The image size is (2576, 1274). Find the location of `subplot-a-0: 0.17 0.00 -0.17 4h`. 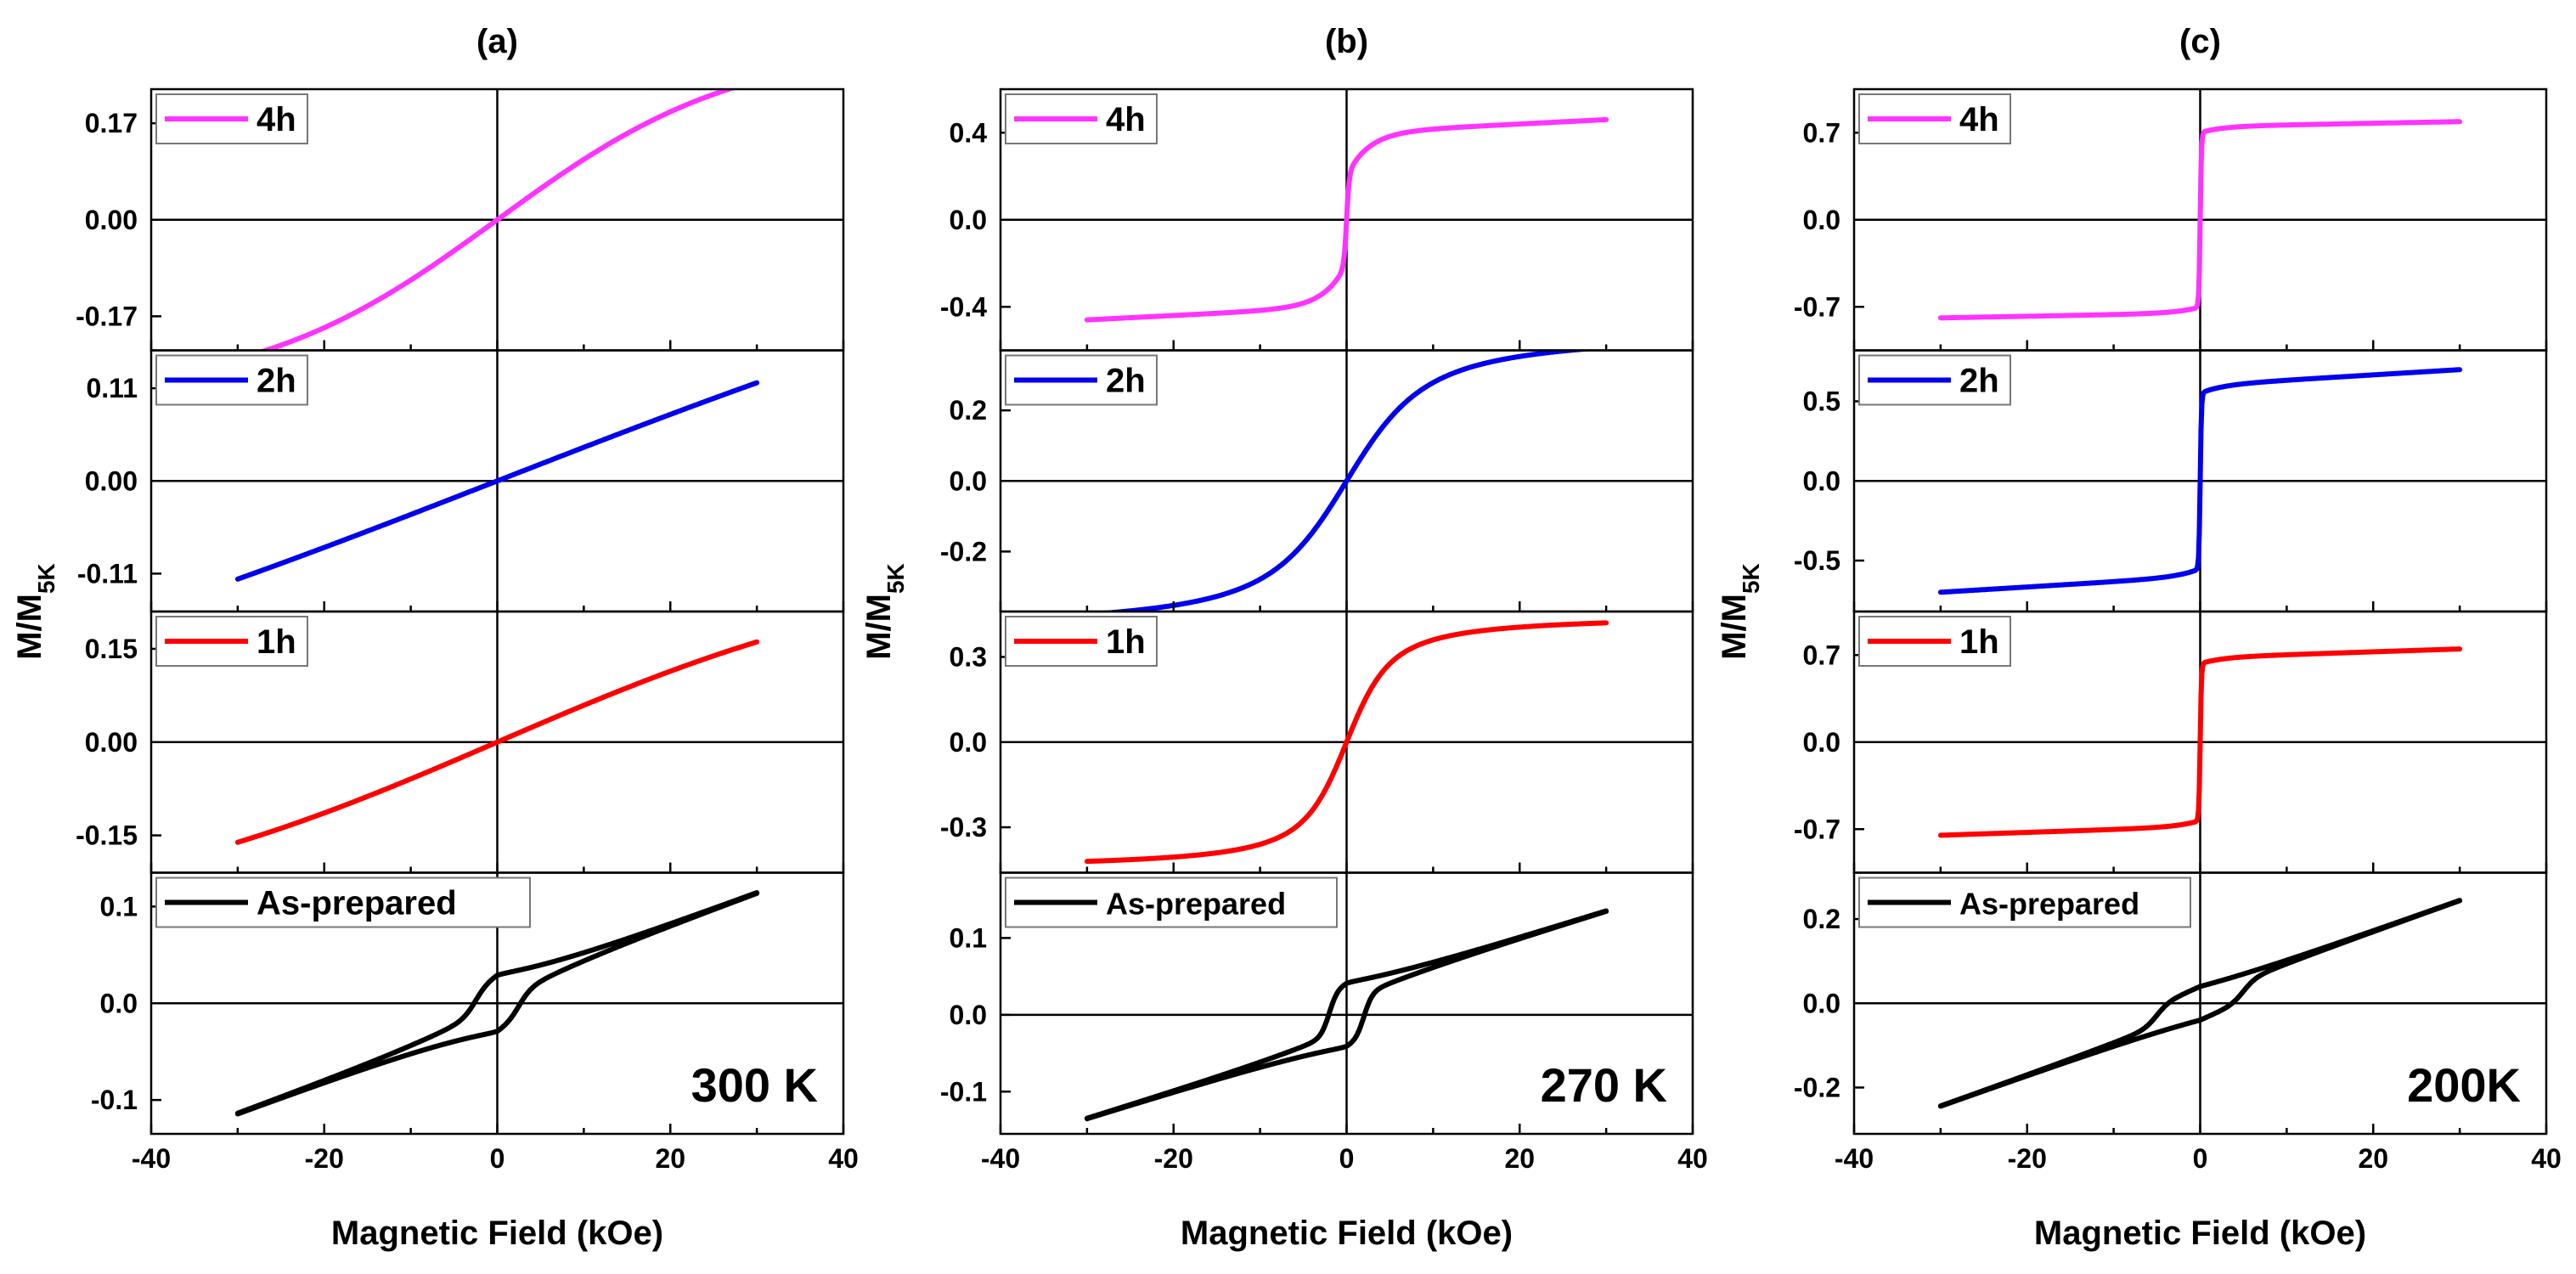

subplot-a-0: 0.17 0.00 -0.17 4h is located at coordinates (460, 219).